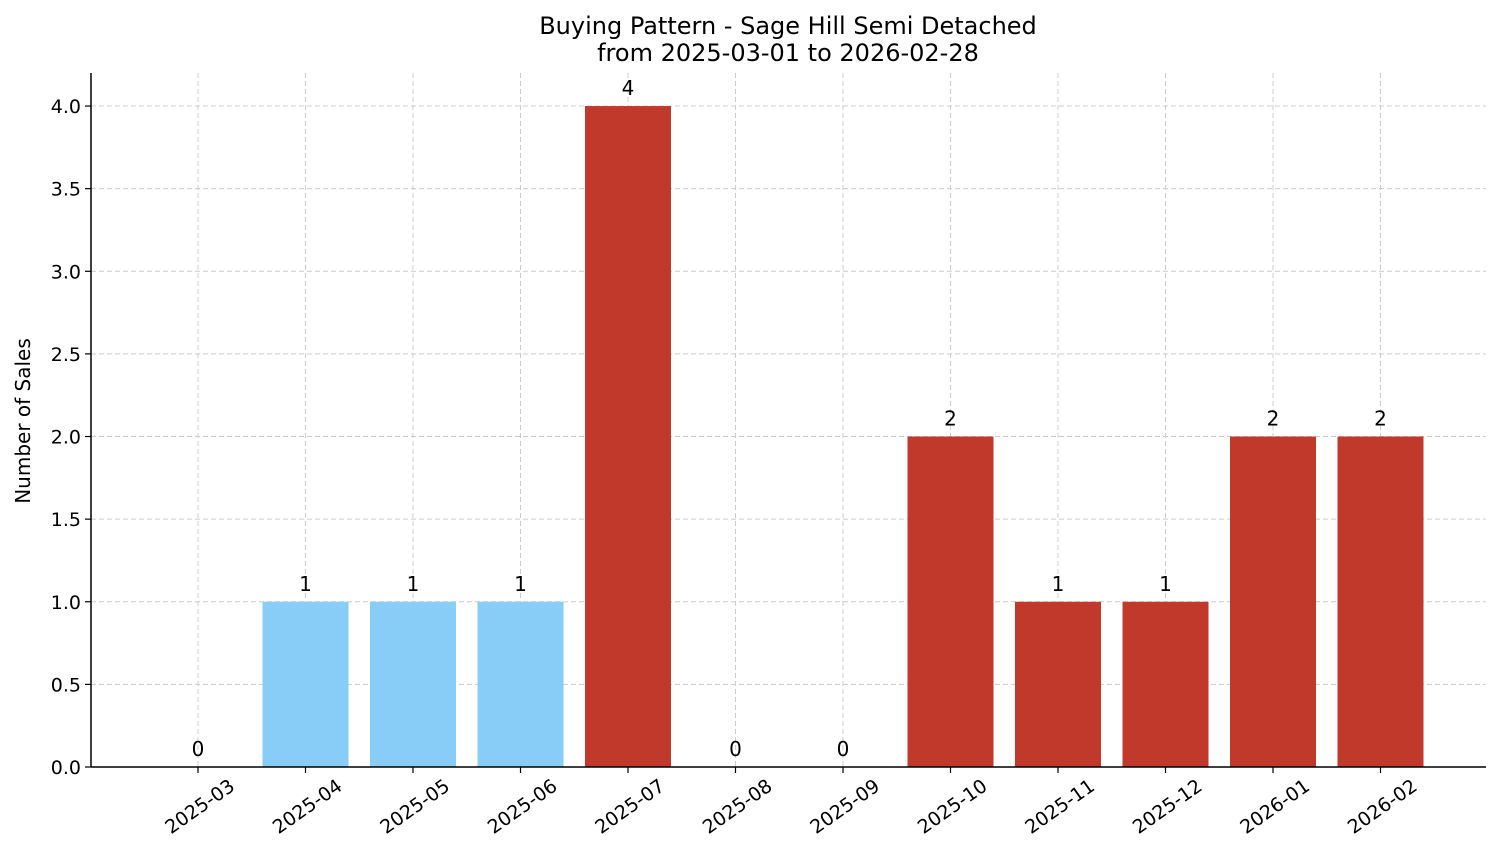 The image size is (1501, 863). What do you see at coordinates (413, 584) in the screenshot?
I see `data-label-2025-05: 1` at bounding box center [413, 584].